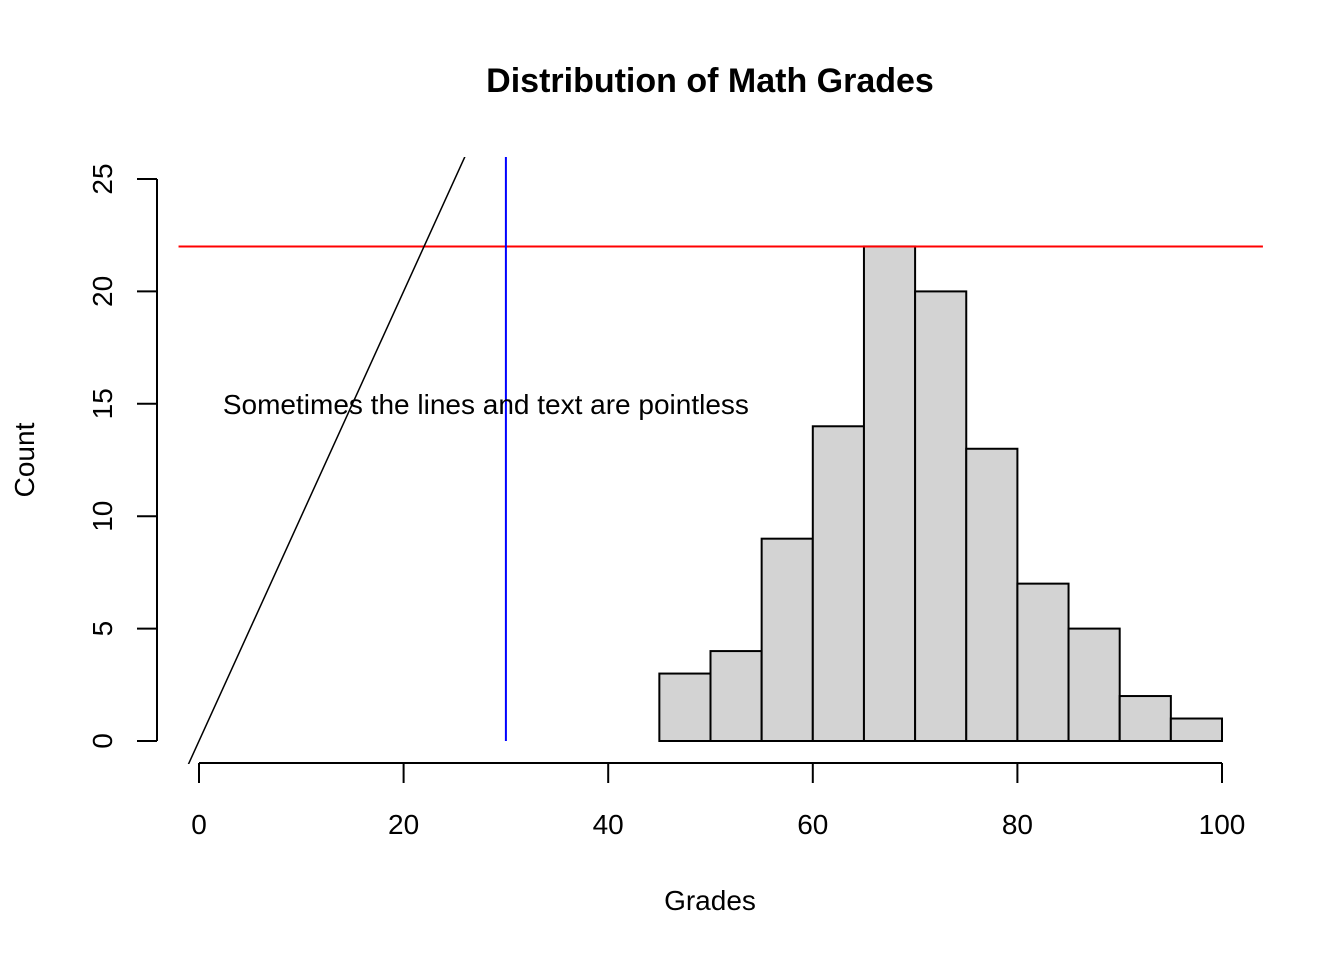 This screenshot has height=960, width=1344. What do you see at coordinates (1017, 824) in the screenshot?
I see `x-tick-label: 80` at bounding box center [1017, 824].